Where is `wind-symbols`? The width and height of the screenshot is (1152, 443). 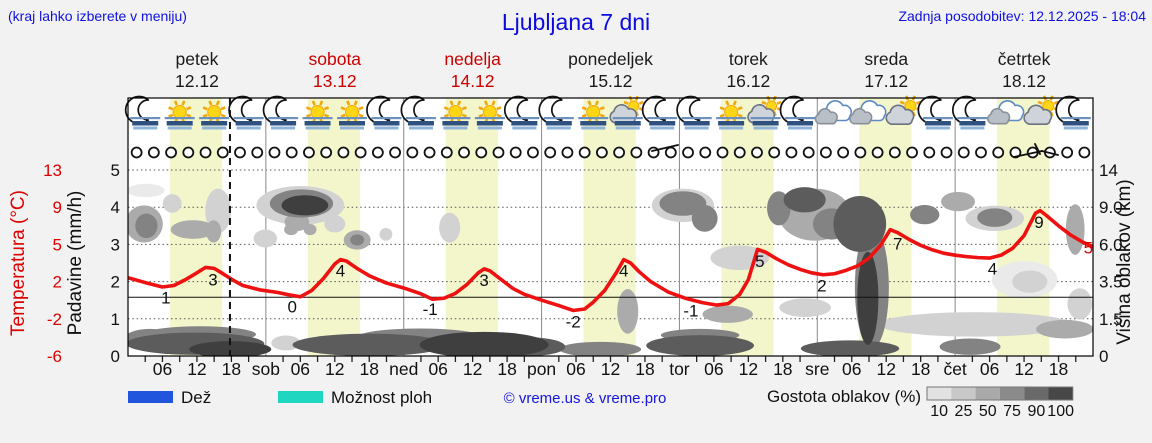
wind-symbols is located at coordinates (610, 151).